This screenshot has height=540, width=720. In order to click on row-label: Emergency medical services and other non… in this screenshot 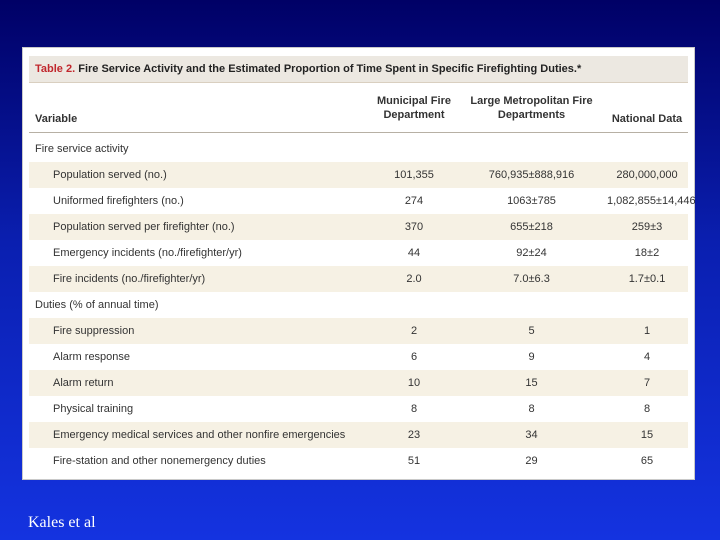, I will do `click(199, 435)`.